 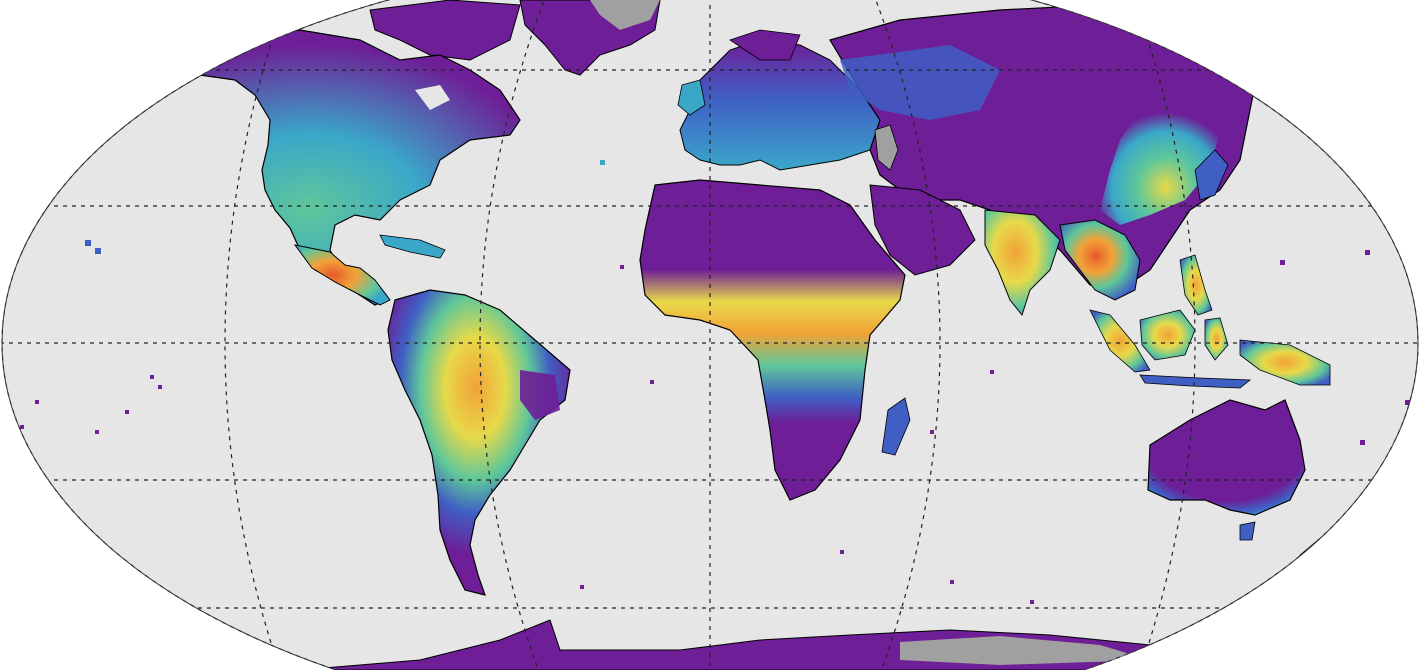 I want to click on land-arctic-islands, so click(x=445, y=30).